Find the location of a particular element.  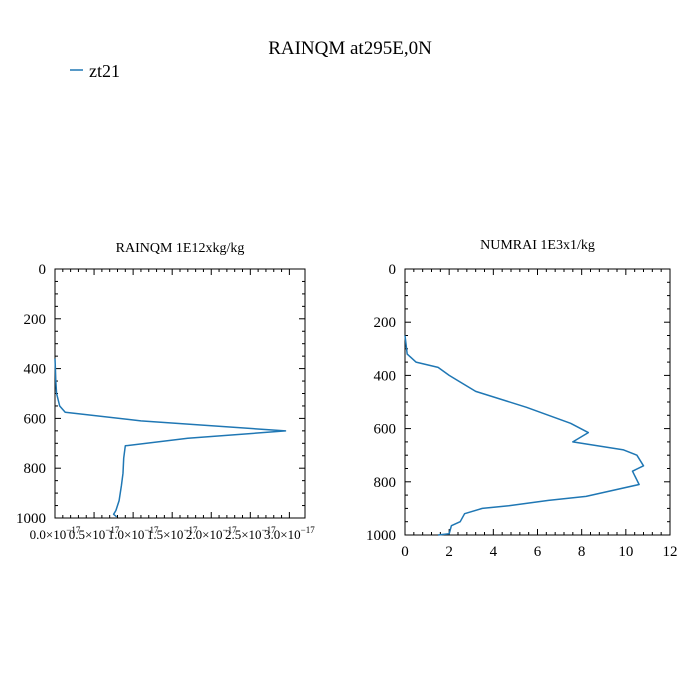

x-tick-label: 3.0×10⁻¹⁷ is located at coordinates (289, 533).